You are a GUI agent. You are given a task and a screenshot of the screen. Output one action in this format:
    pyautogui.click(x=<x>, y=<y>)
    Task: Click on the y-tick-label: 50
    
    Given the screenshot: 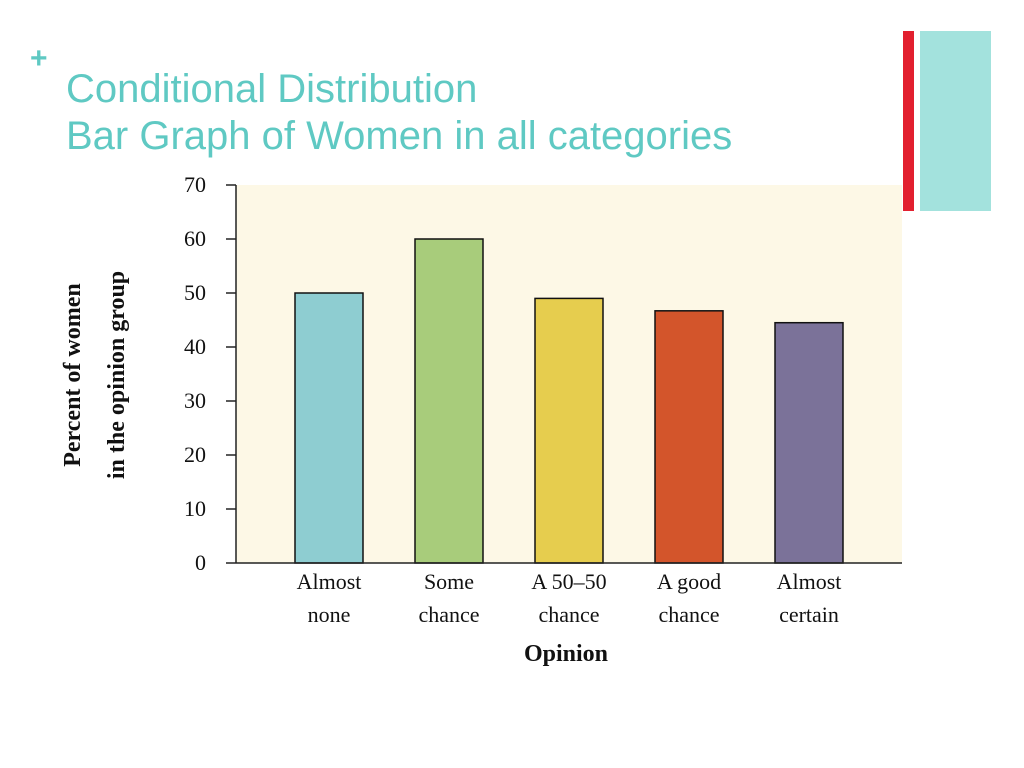 What is the action you would take?
    pyautogui.click(x=195, y=292)
    